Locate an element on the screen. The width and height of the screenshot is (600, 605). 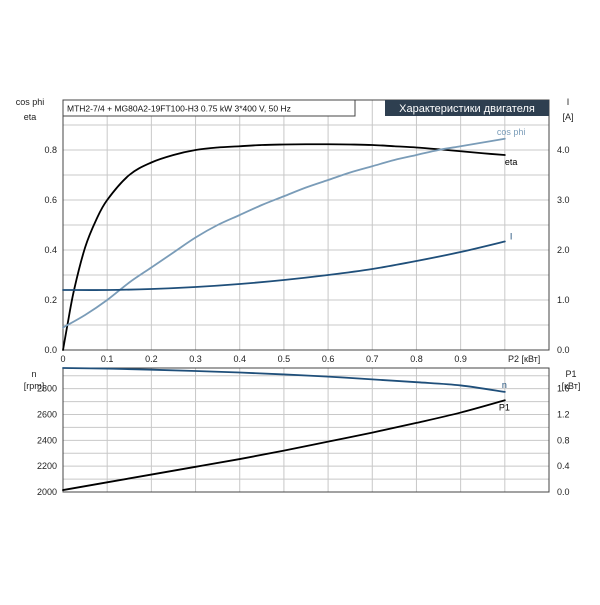
upper-right-tick-label: 2.0 is located at coordinates (563, 250).